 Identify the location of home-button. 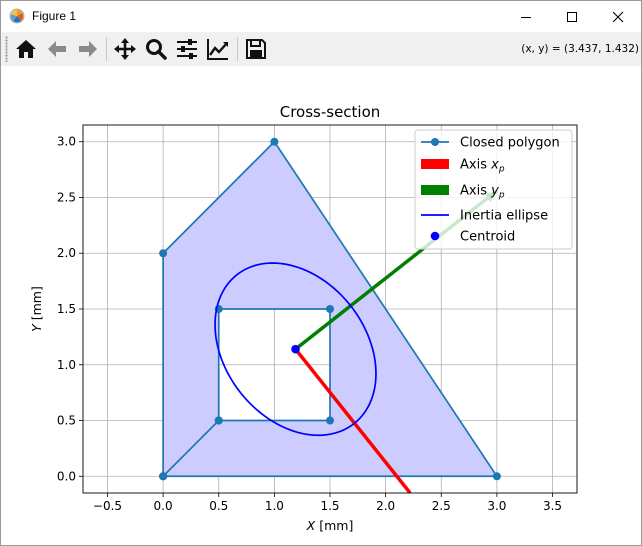
(26, 49).